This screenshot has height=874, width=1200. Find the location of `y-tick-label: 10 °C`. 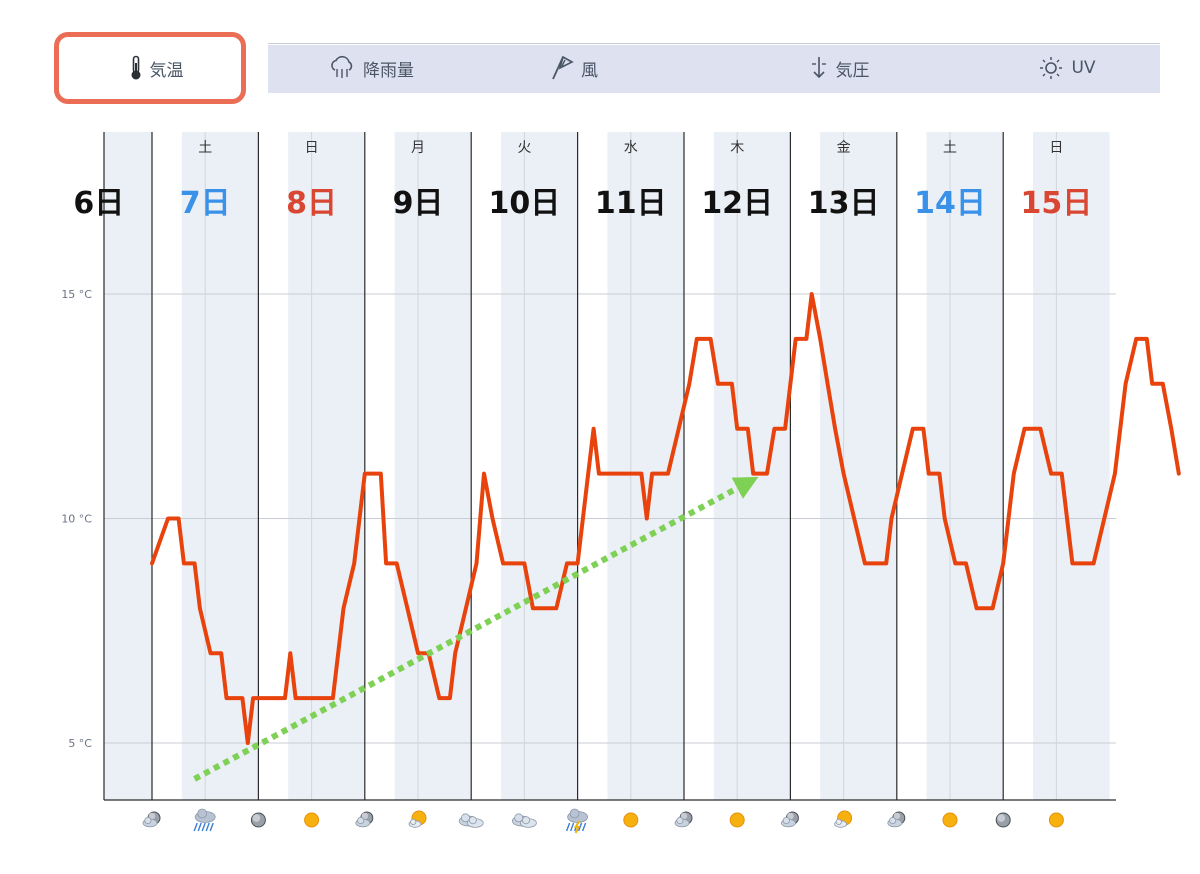

y-tick-label: 10 °C is located at coordinates (76, 519).